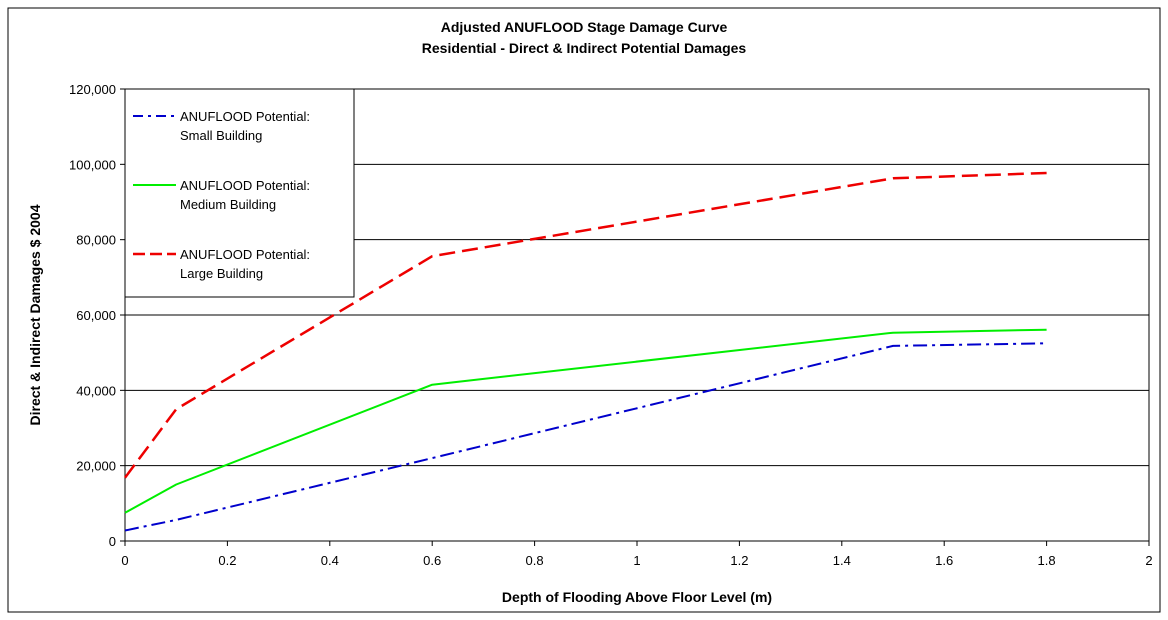 This screenshot has width=1168, height=620. What do you see at coordinates (221, 135) in the screenshot?
I see `legend-label-line2: Small Building` at bounding box center [221, 135].